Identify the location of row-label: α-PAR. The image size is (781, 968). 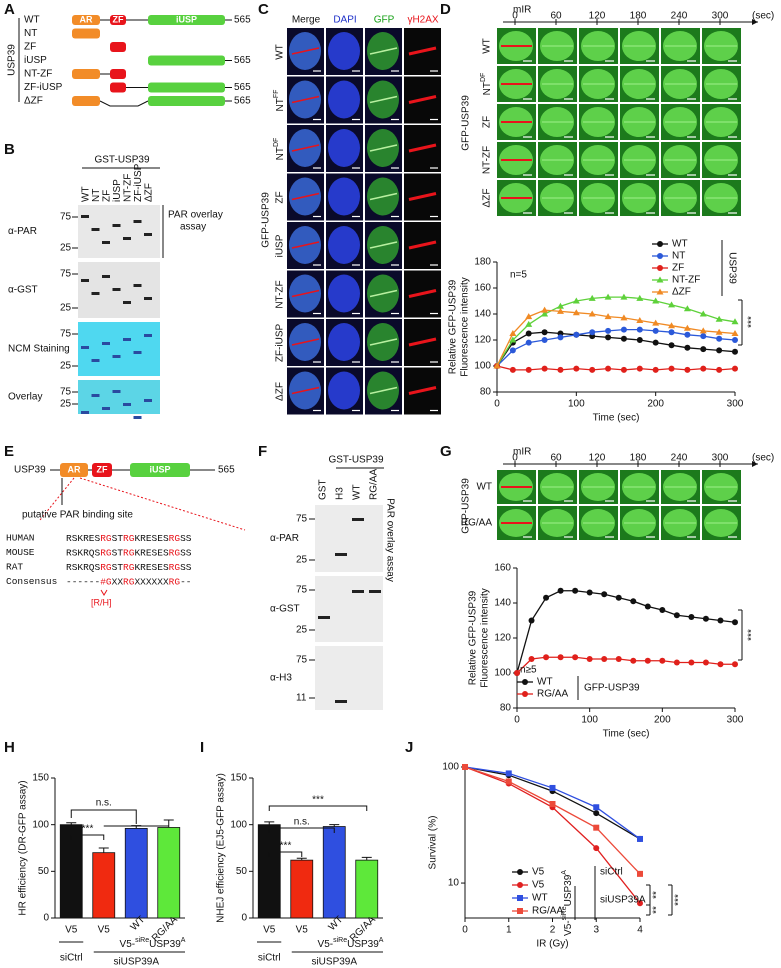
(22, 231).